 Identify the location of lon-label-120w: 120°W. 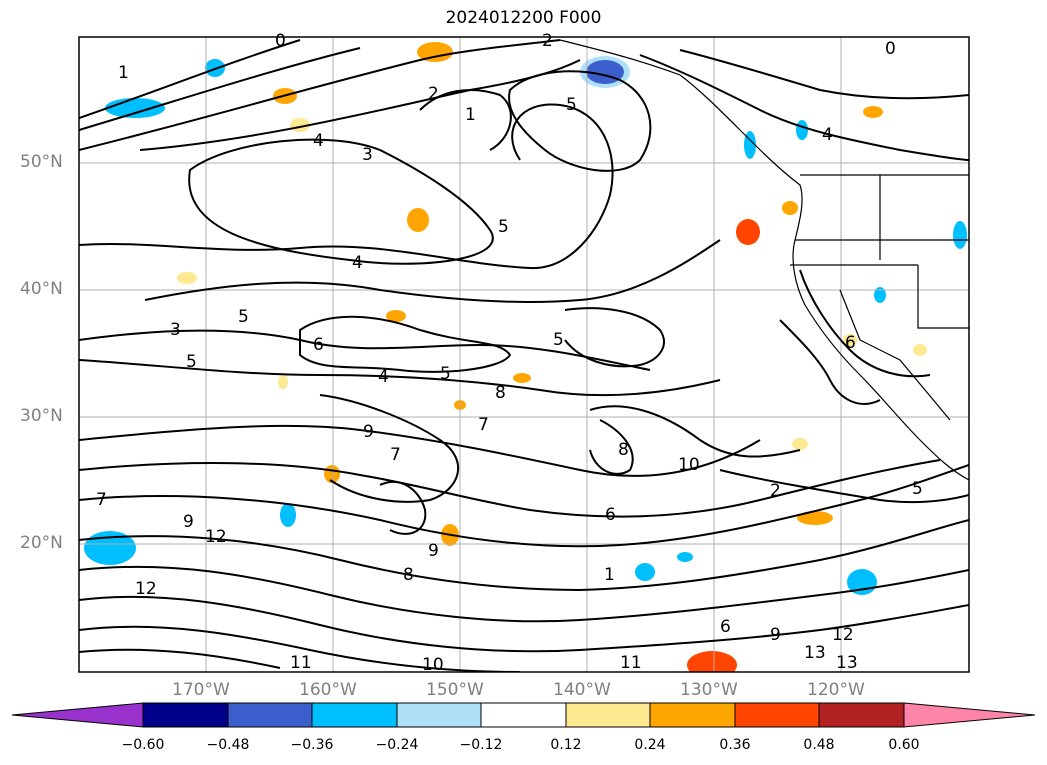
(836, 690).